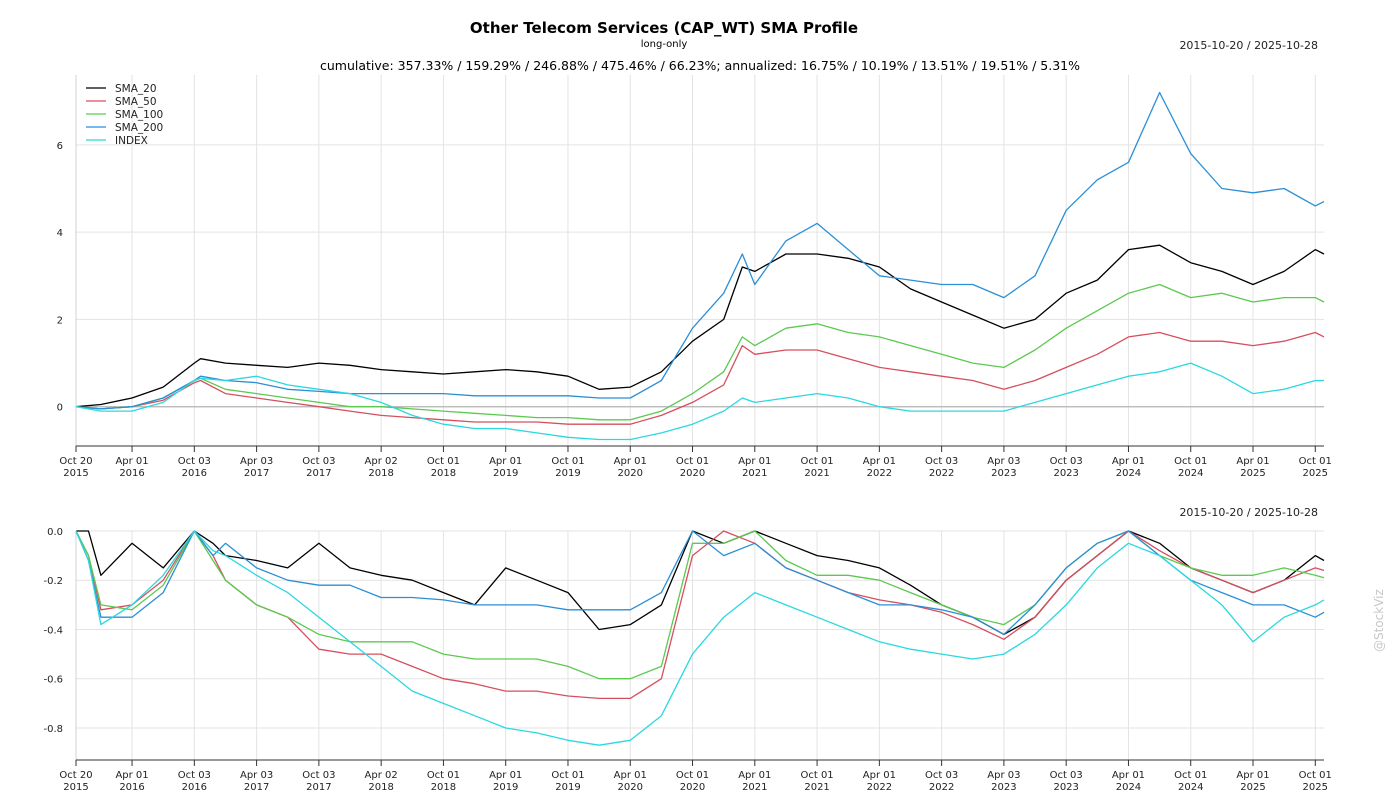  Describe the element at coordinates (75, 775) in the screenshot. I see `drawdown-xtick-label: Oct 20` at that location.